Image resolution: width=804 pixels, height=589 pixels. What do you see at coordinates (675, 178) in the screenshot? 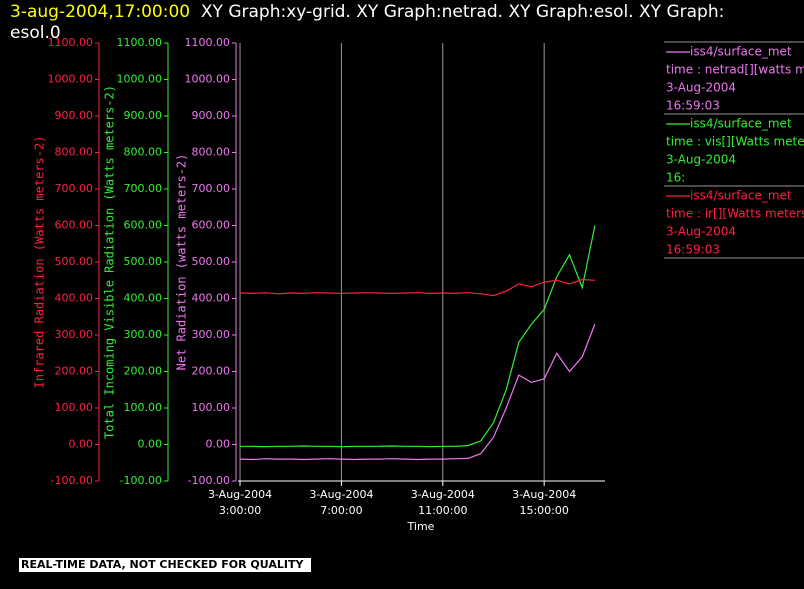
I see `legend-text: 16:` at bounding box center [675, 178].